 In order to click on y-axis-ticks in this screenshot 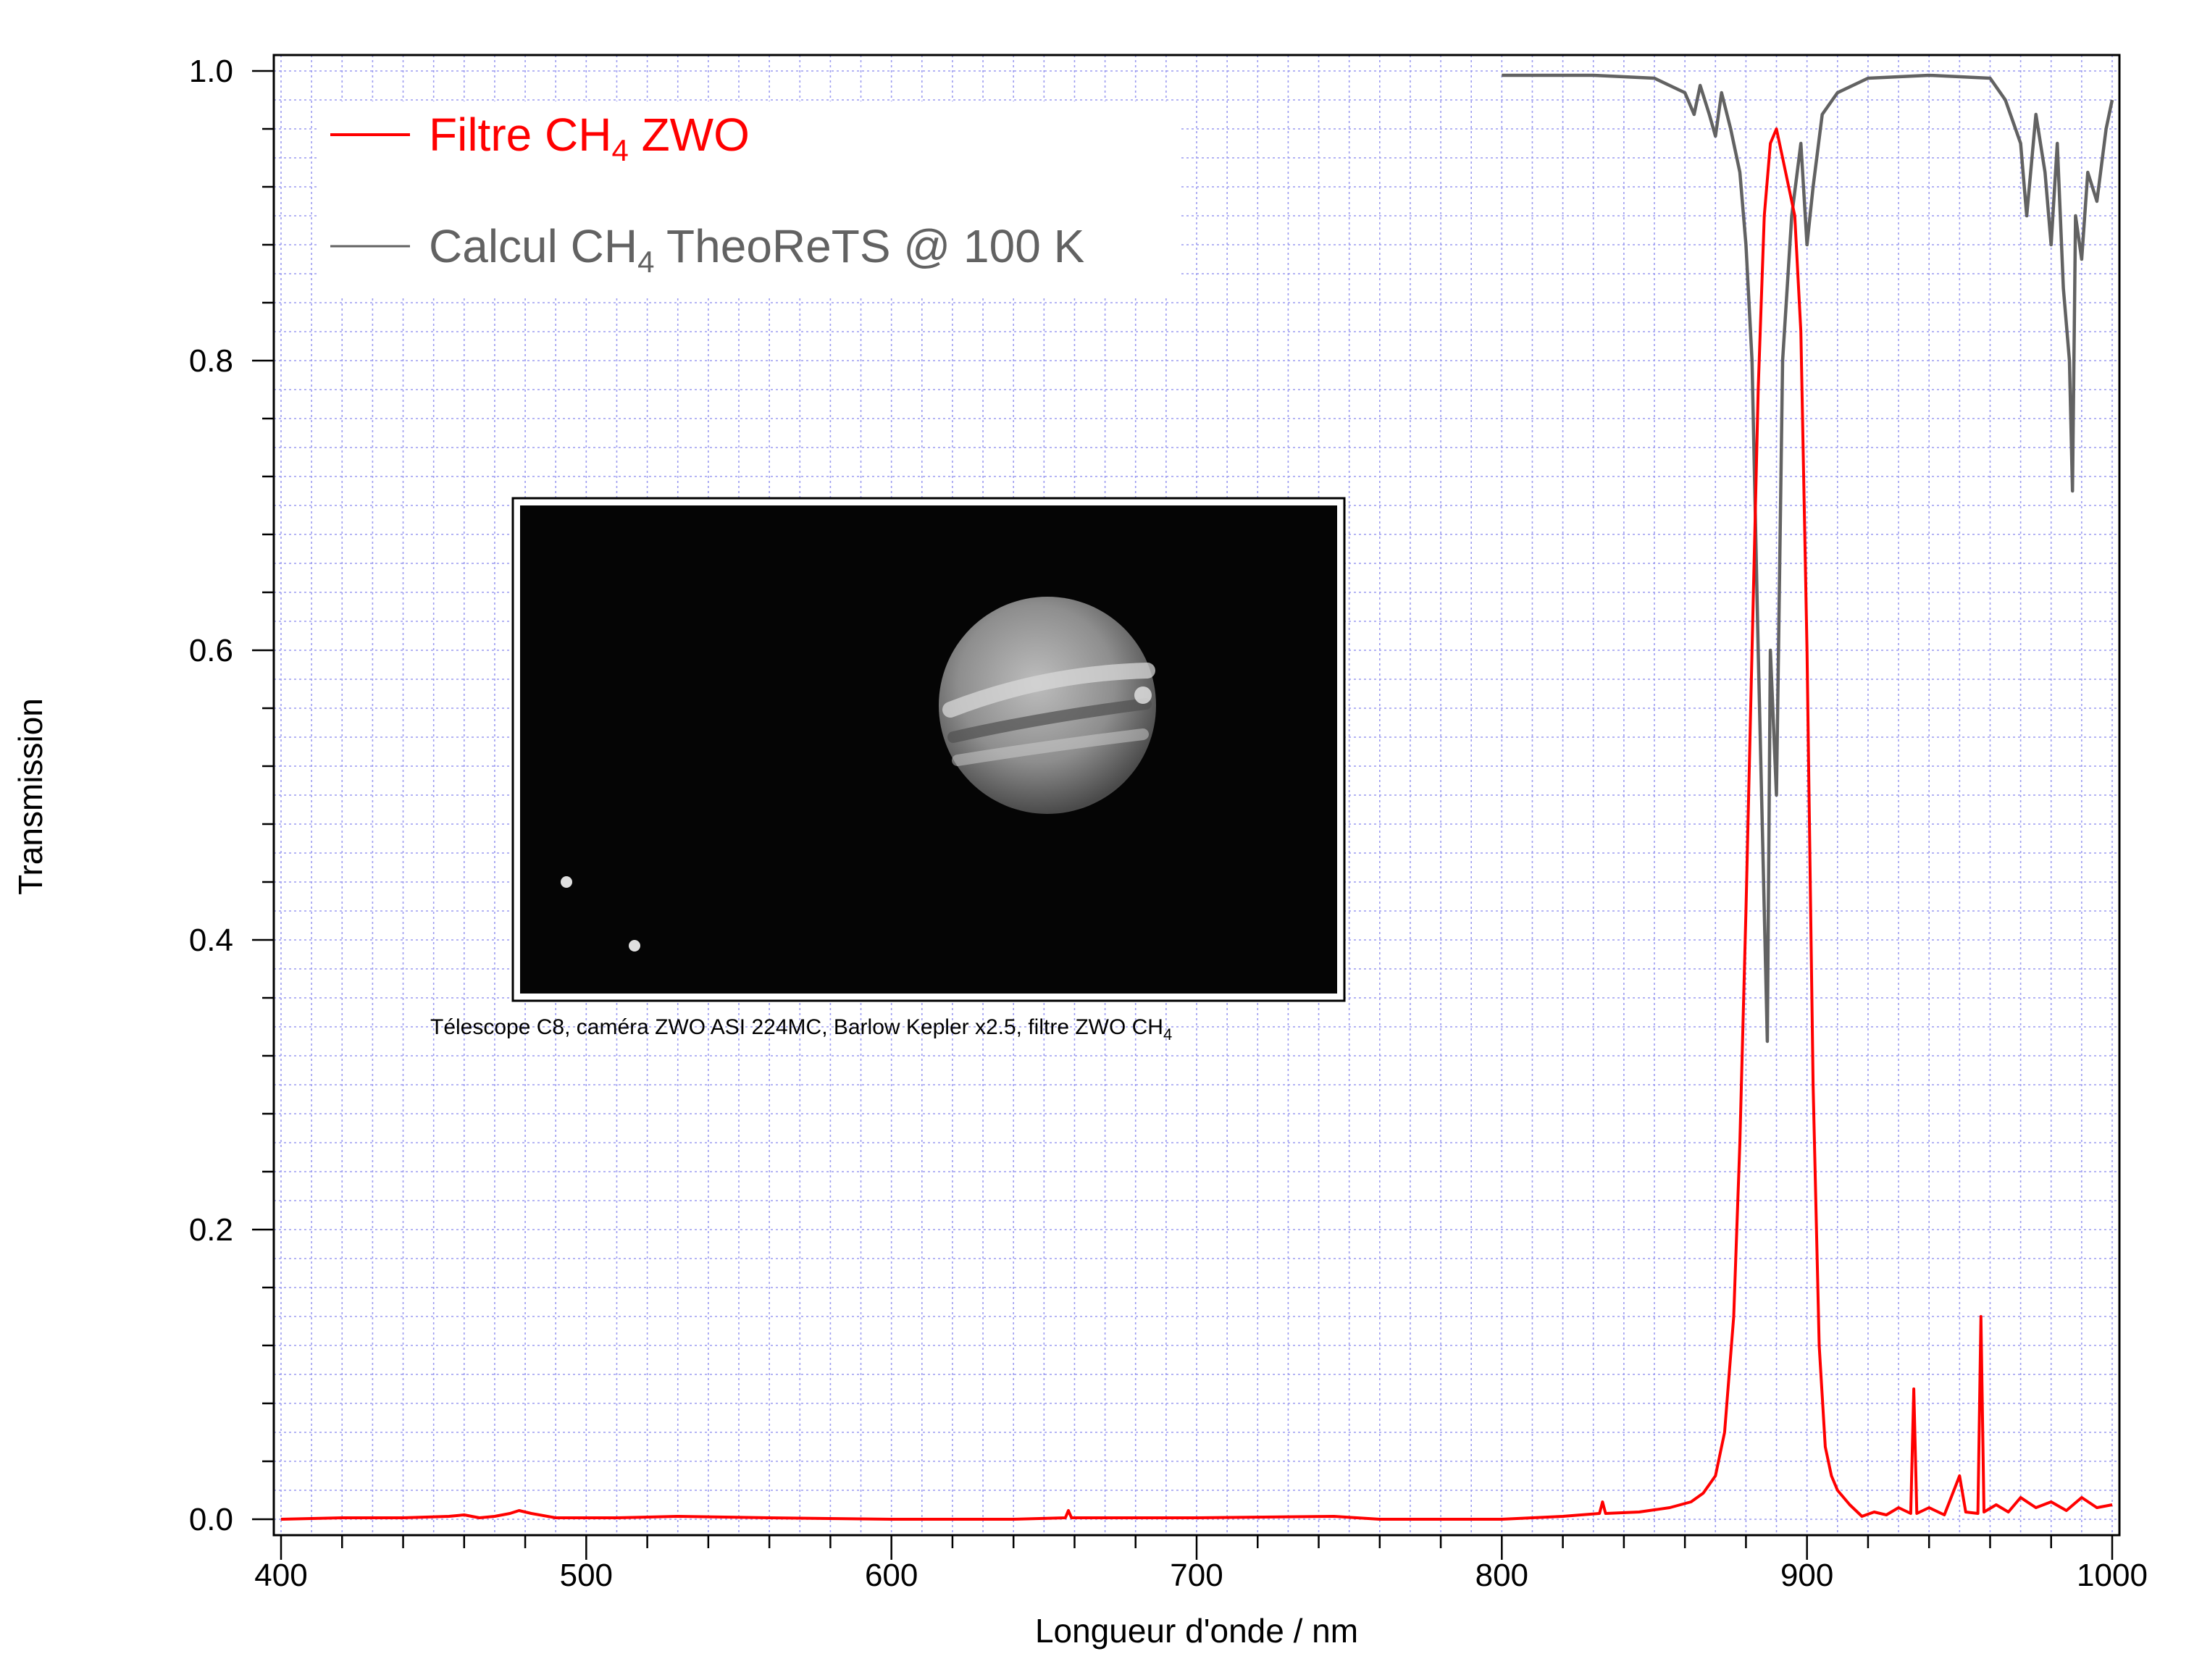, I will do `click(263, 795)`.